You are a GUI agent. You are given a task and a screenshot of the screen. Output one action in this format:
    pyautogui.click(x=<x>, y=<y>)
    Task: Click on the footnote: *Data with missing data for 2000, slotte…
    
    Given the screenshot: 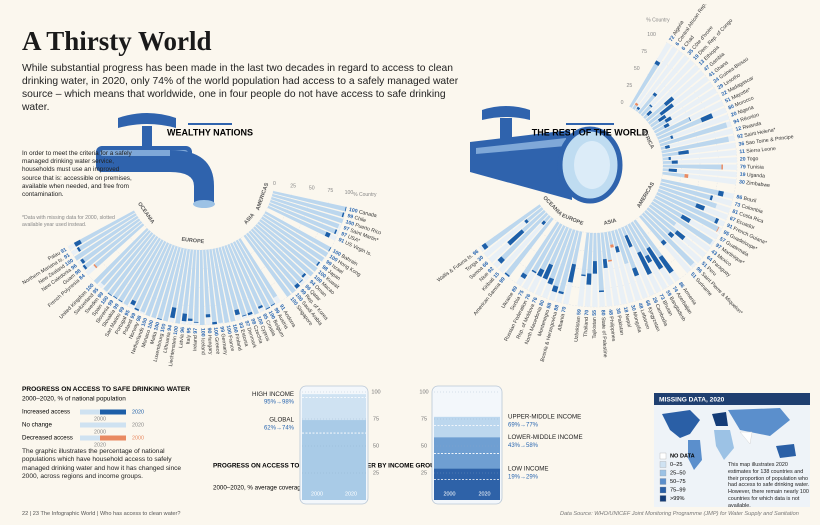 What is the action you would take?
    pyautogui.click(x=68, y=221)
    